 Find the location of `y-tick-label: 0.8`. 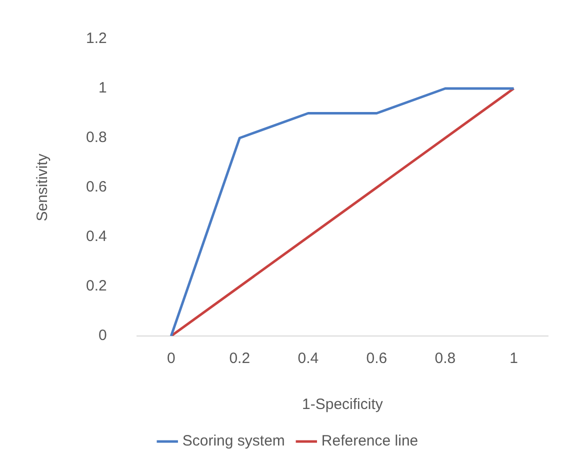

y-tick-label: 0.8 is located at coordinates (96, 137).